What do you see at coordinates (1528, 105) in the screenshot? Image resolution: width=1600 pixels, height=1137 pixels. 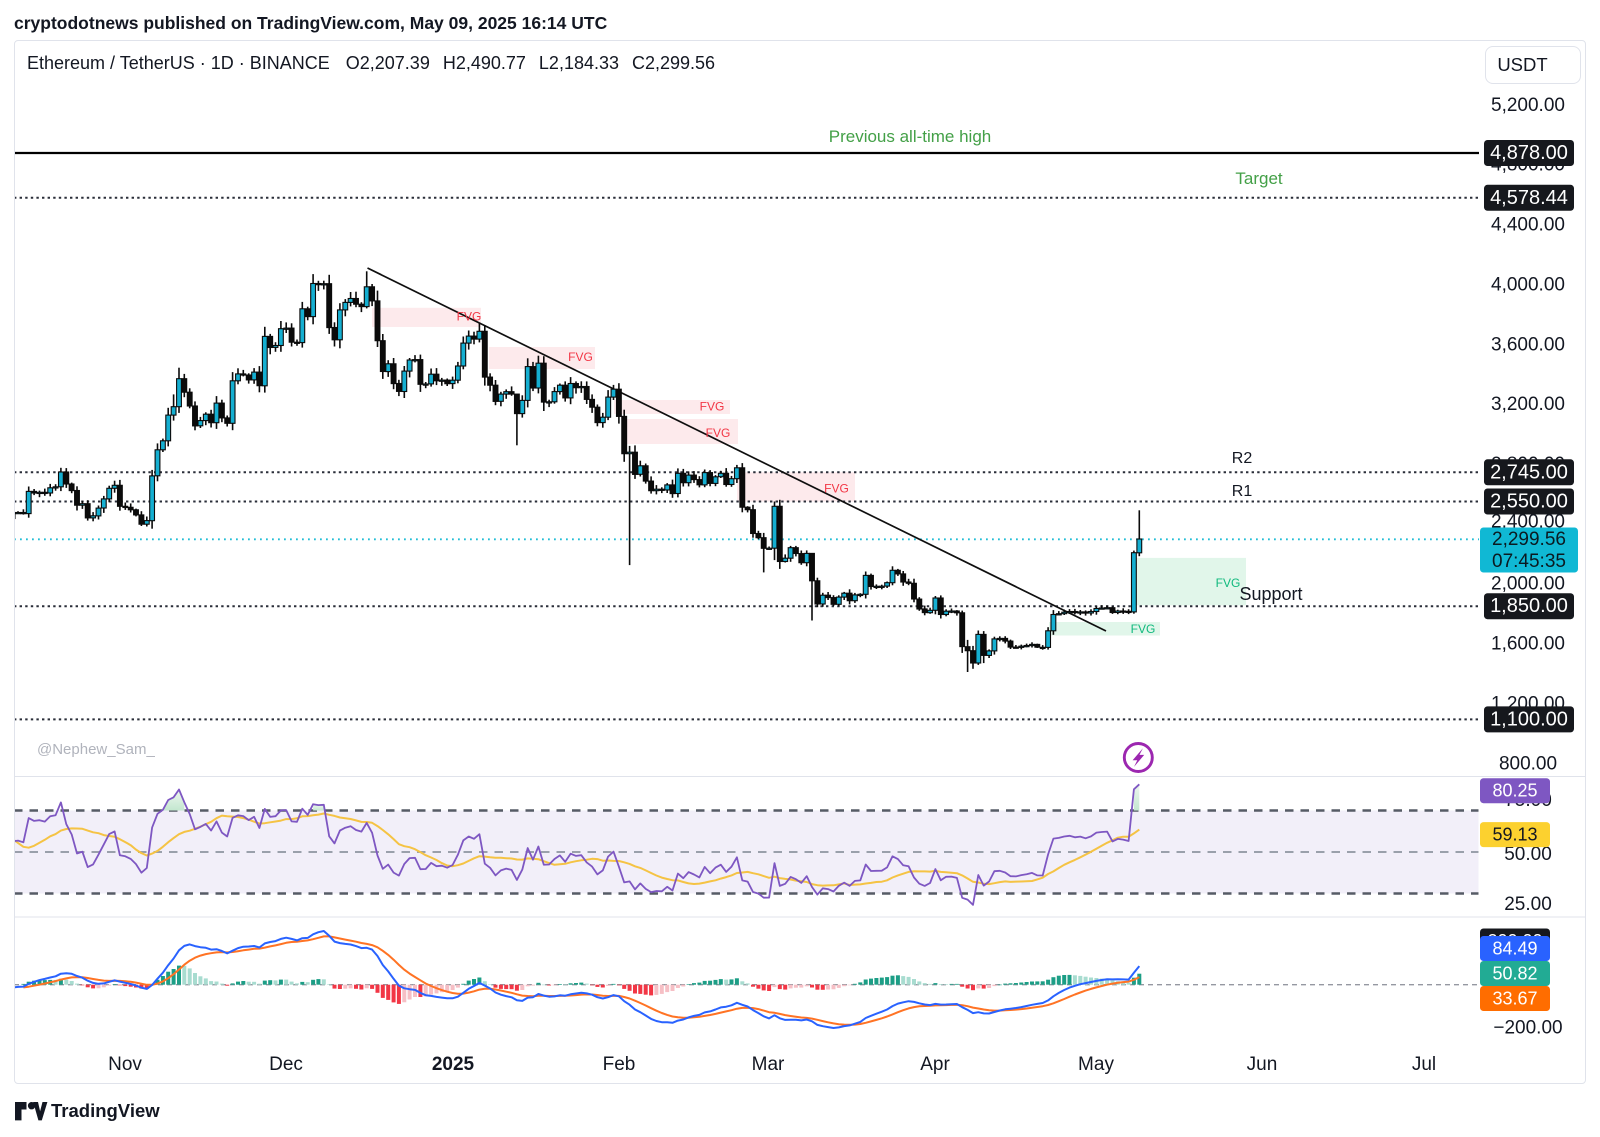 I see `svg-text: 5,200.00` at bounding box center [1528, 105].